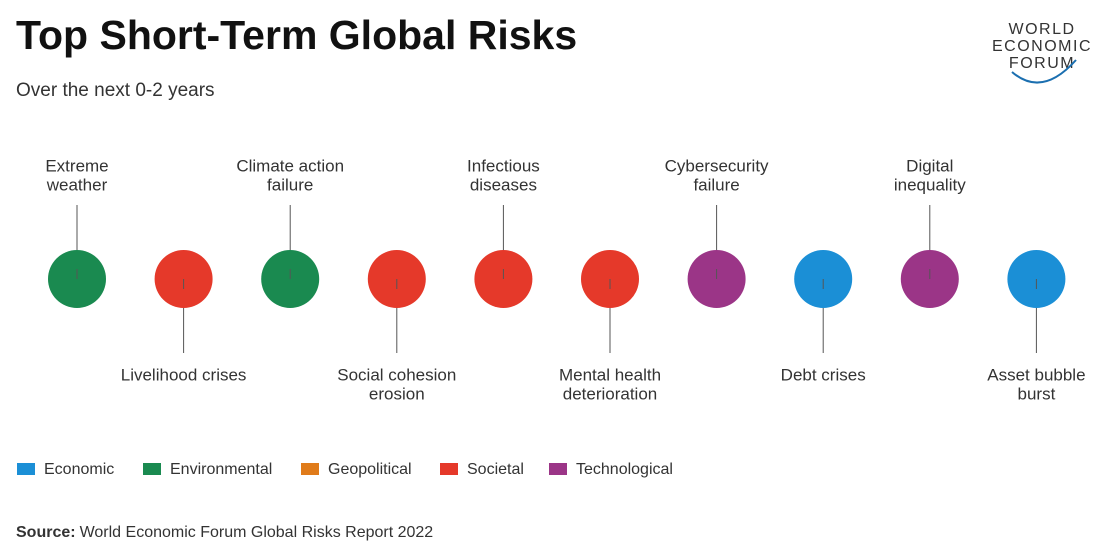 This screenshot has height=555, width=1114. Describe the element at coordinates (370, 469) in the screenshot. I see `legend-label: Geopolitical` at that location.